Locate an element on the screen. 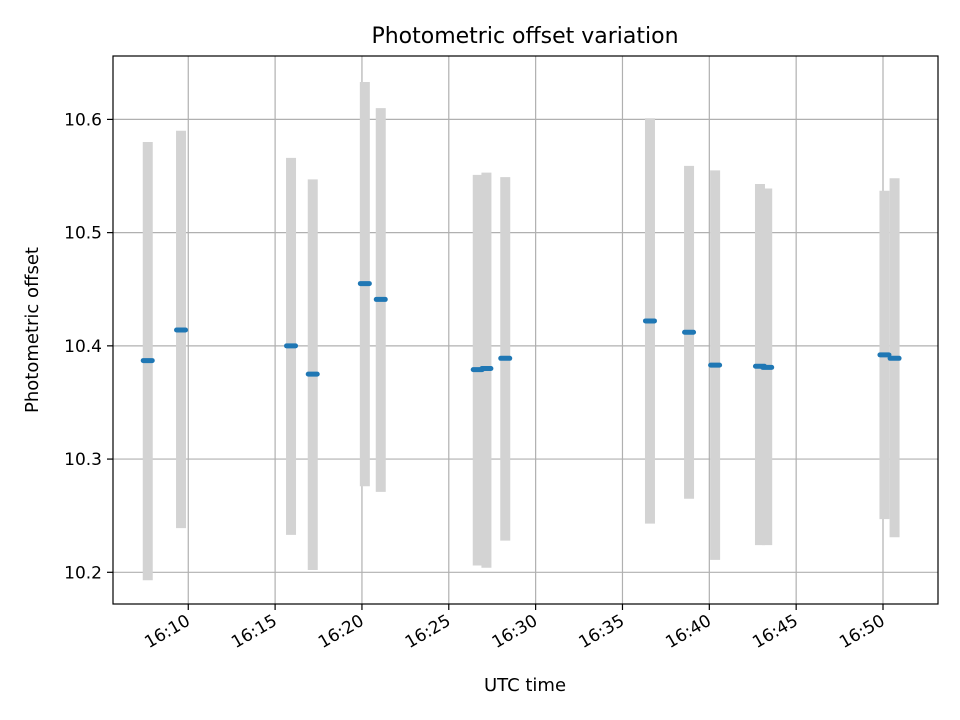 The width and height of the screenshot is (960, 720). y-axis-label: Photometric offset is located at coordinates (32, 330).